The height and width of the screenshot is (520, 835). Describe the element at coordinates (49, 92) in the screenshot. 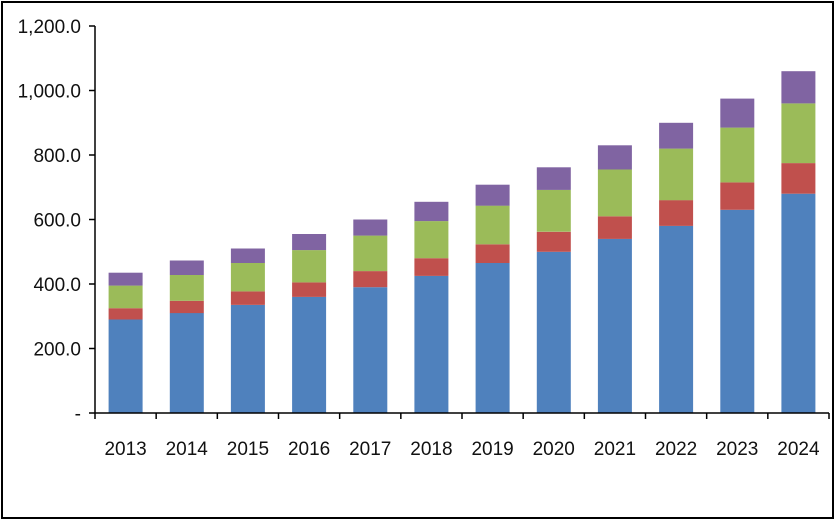

I see `y-tick-label: 1,000.0` at that location.